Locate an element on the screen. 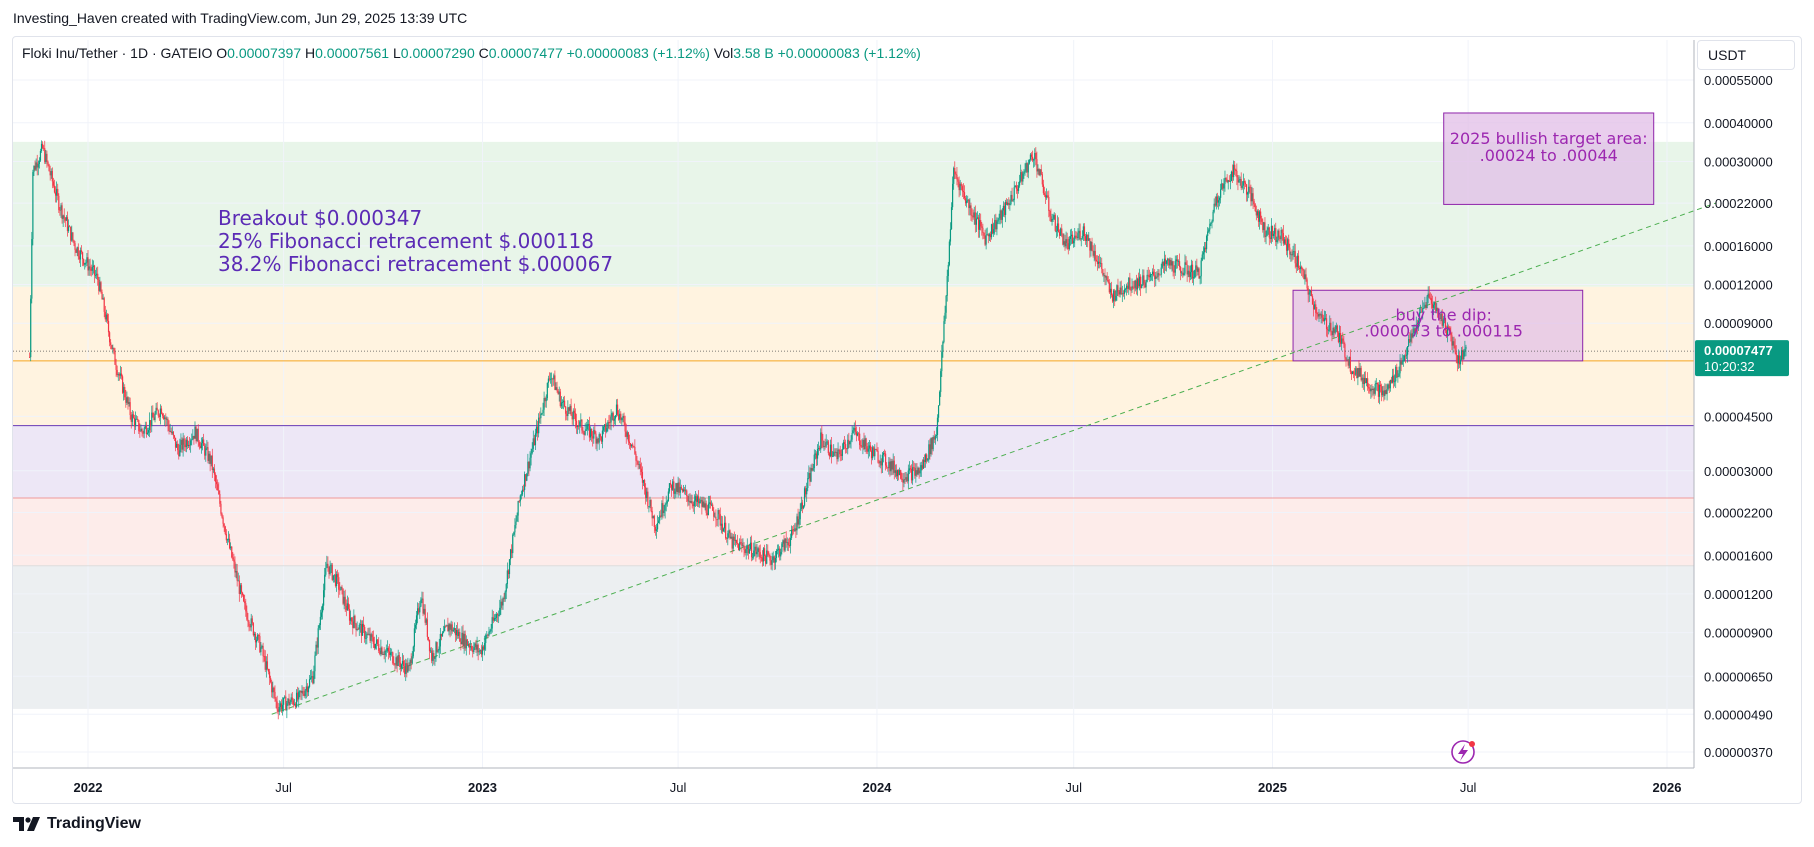 This screenshot has width=1814, height=847. buy-dip-box is located at coordinates (1438, 325).